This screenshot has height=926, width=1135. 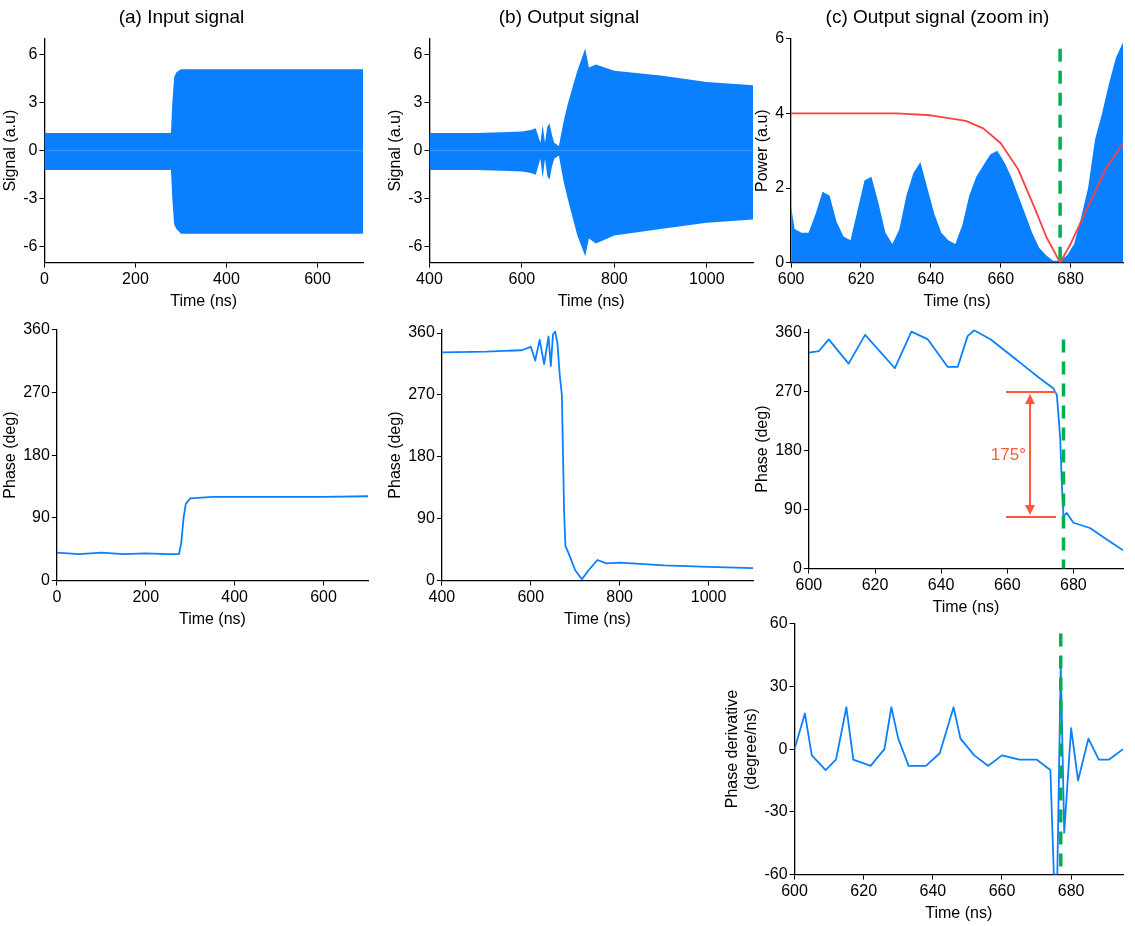 What do you see at coordinates (776, 811) in the screenshot?
I see `y-tick-label: -30` at bounding box center [776, 811].